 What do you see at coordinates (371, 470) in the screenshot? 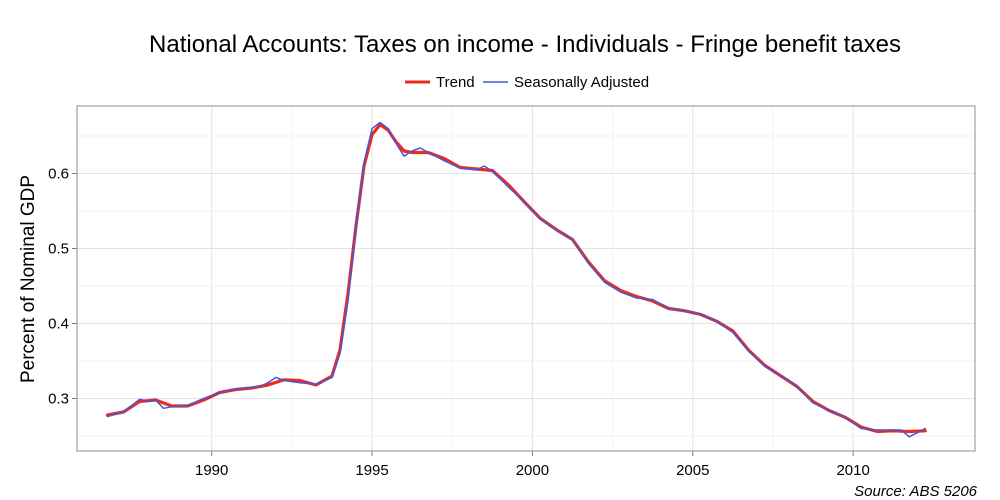
I see `x-tick-label: 1995` at bounding box center [371, 470].